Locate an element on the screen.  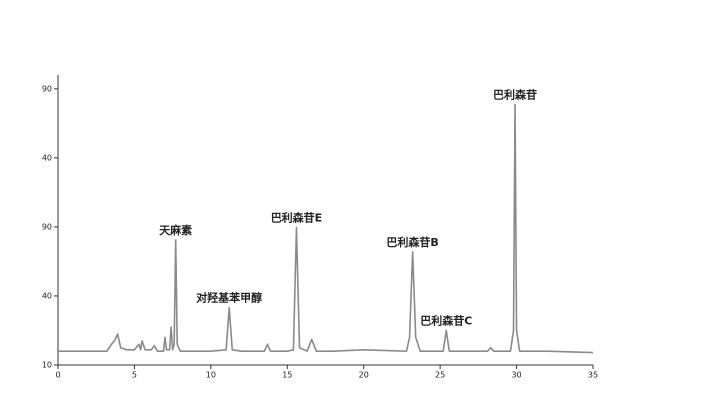
peak-label: 巴利森苷B is located at coordinates (412, 242).